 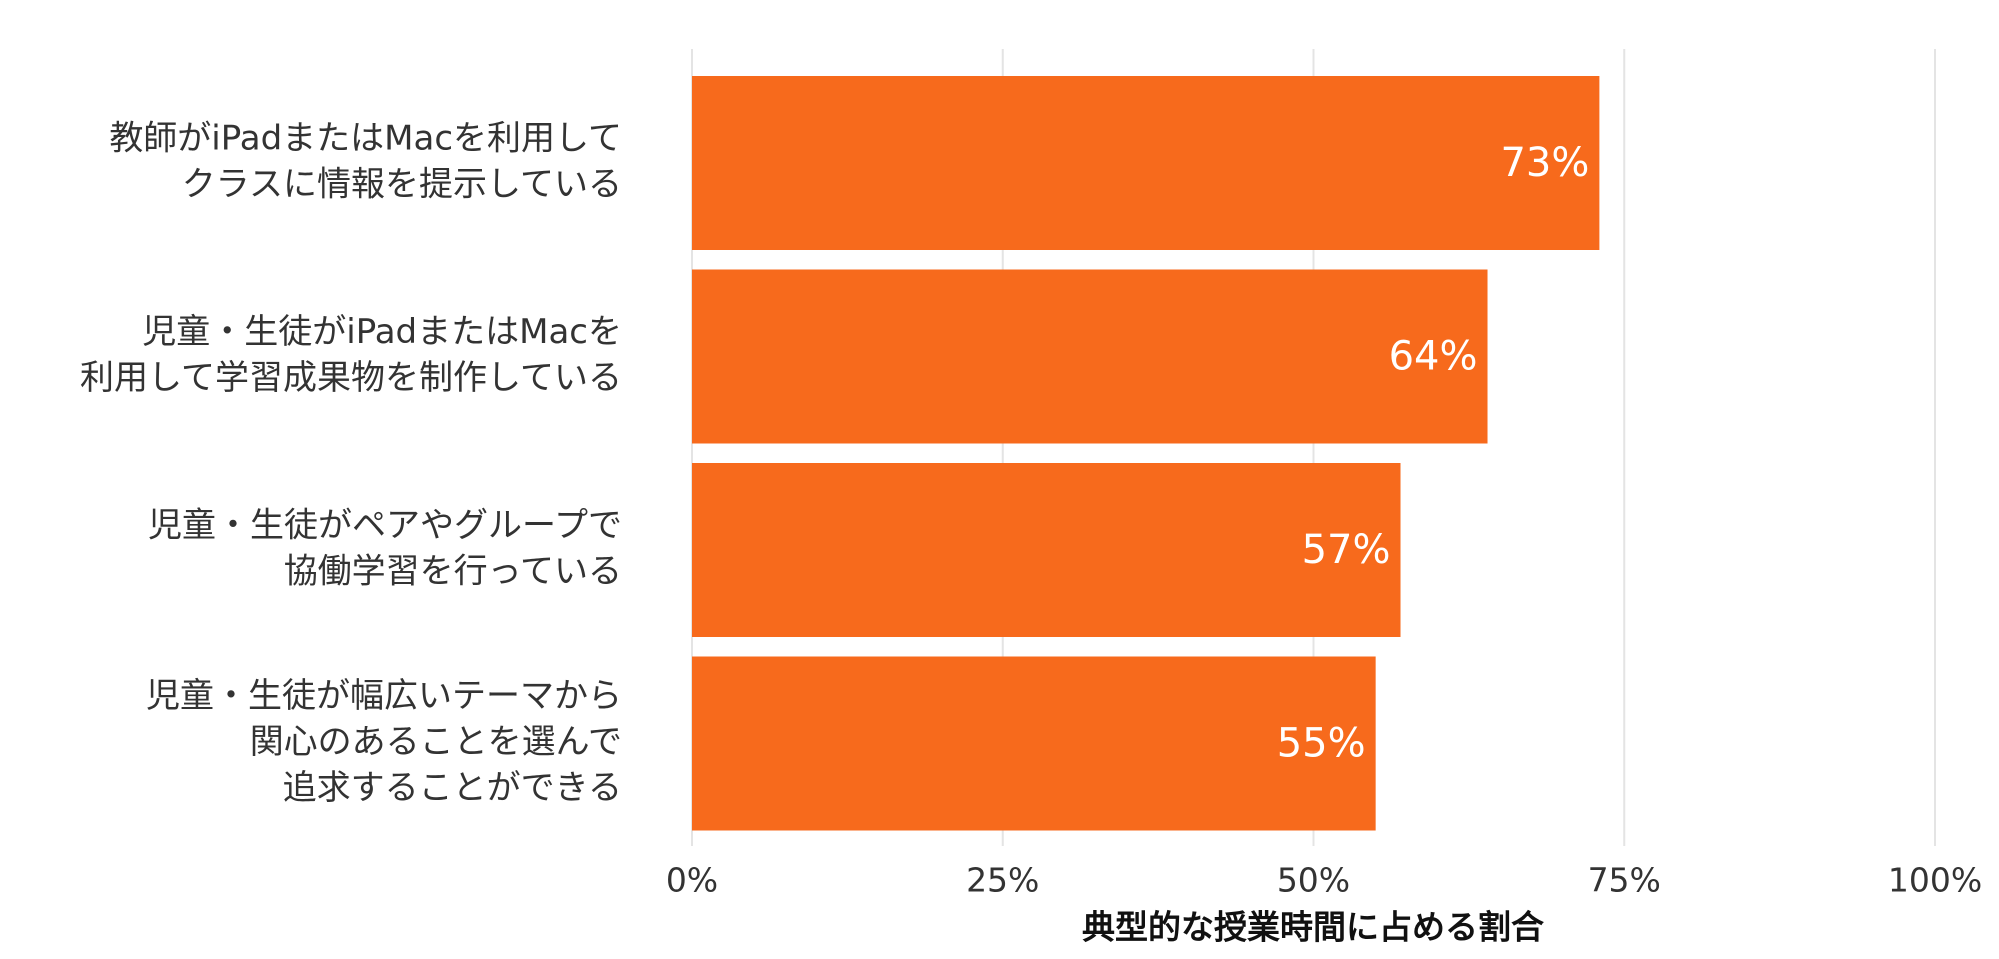 I want to click on y-tick-label: 関心のあることを選んで, so click(x=436, y=742).